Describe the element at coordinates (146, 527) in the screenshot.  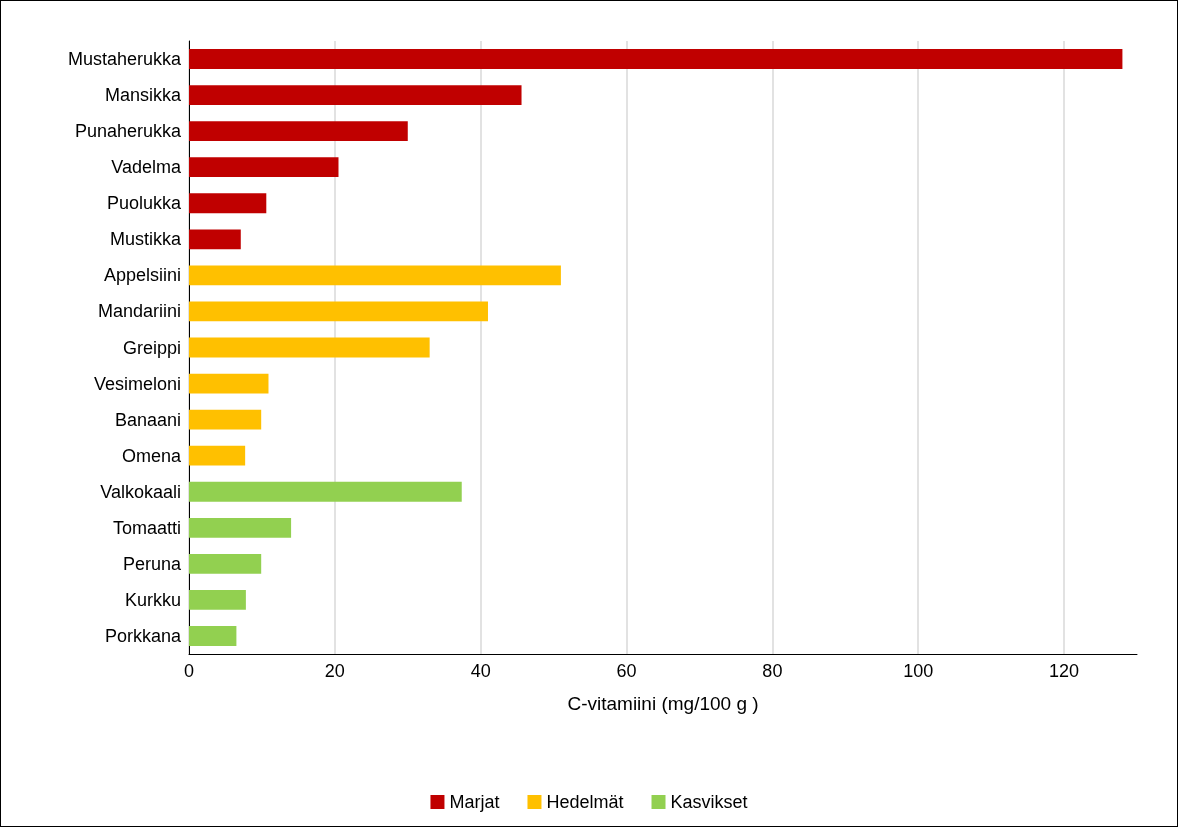
I see `y-tick-label: Tomaatti` at that location.